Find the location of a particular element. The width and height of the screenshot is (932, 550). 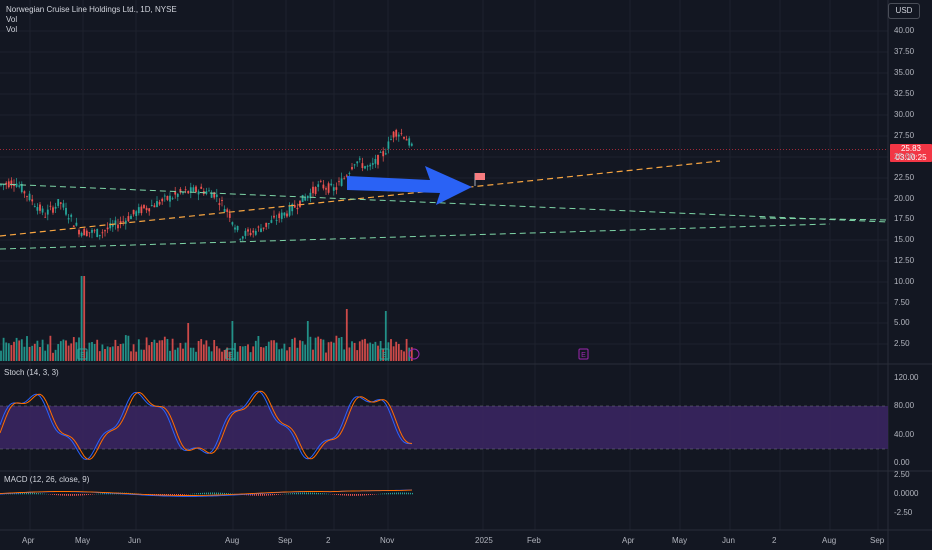

time-tick-year: 2025 is located at coordinates (484, 540).